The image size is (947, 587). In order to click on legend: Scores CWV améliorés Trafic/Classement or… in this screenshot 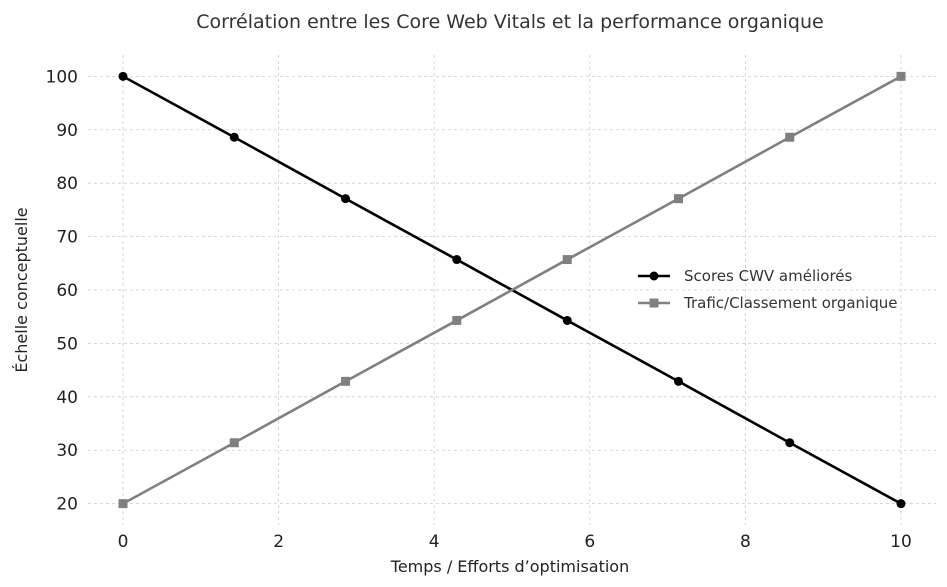, I will do `click(767, 289)`.